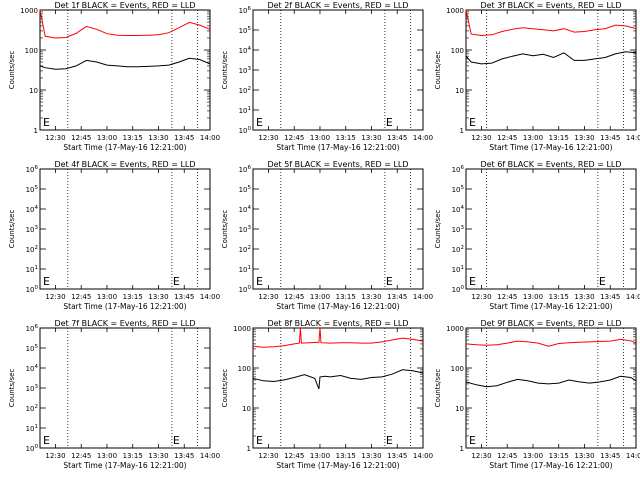 Image resolution: width=640 pixels, height=484 pixels. I want to click on x-tick-label: 13:15, so click(559, 297).